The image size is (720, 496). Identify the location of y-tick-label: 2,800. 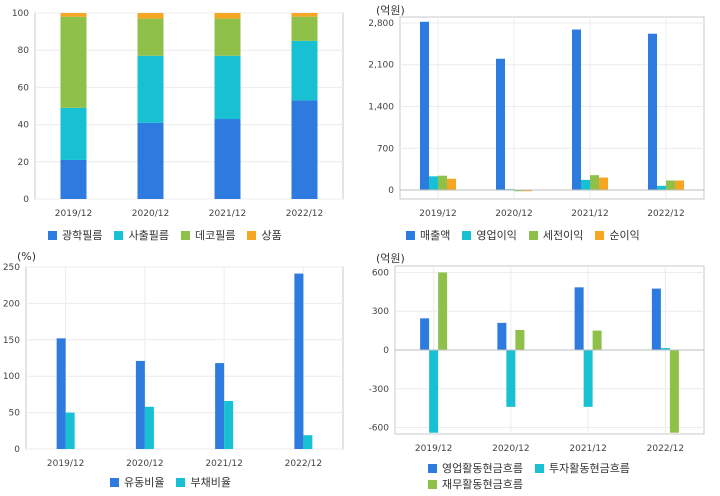
(381, 24).